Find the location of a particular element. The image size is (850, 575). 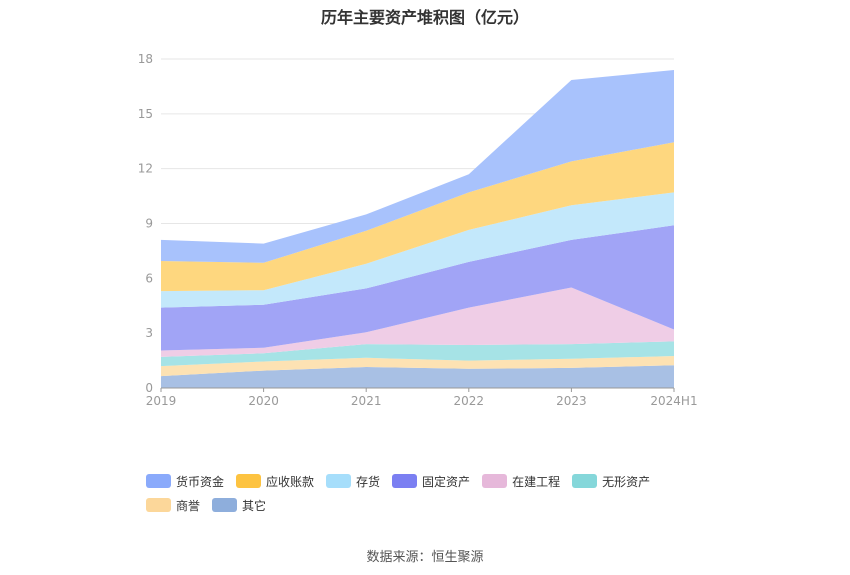

legend-item: 存货 is located at coordinates (353, 481).